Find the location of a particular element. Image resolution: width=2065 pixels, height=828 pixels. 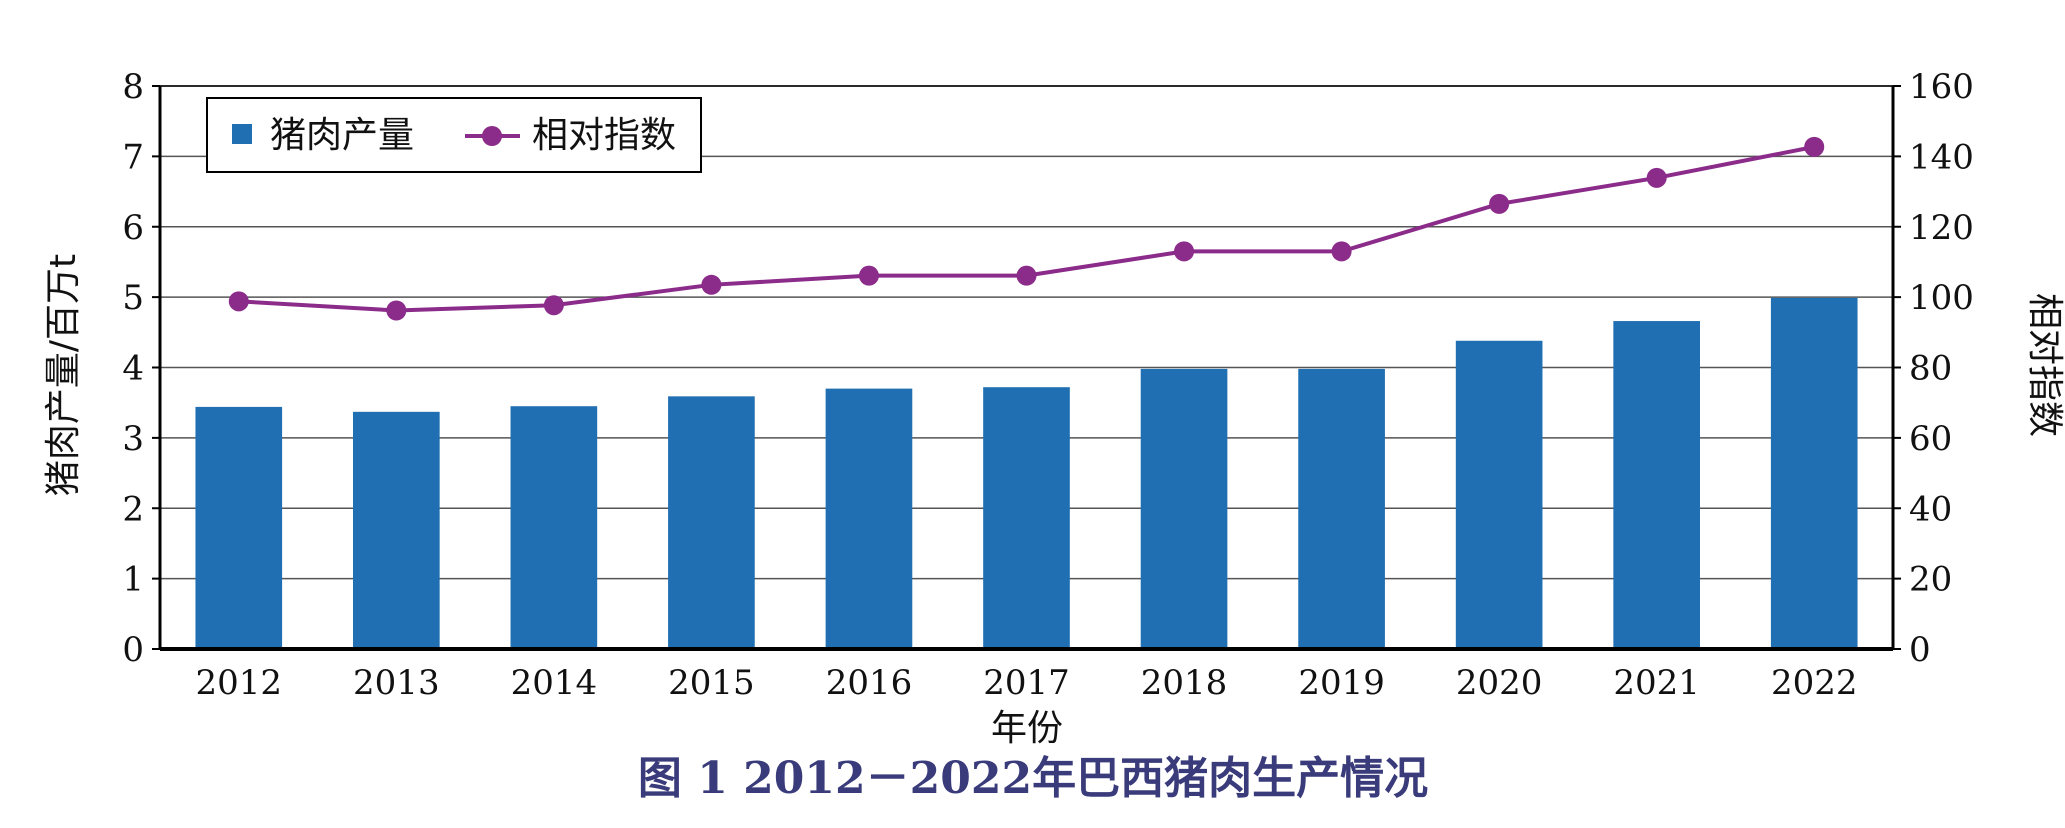

y-tick-label: 4 is located at coordinates (133, 369).